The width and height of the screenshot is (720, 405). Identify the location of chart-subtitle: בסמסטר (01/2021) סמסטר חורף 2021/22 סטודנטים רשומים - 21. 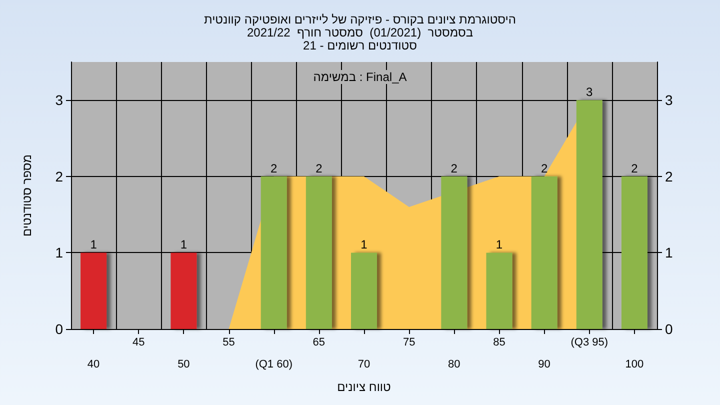
(360, 39).